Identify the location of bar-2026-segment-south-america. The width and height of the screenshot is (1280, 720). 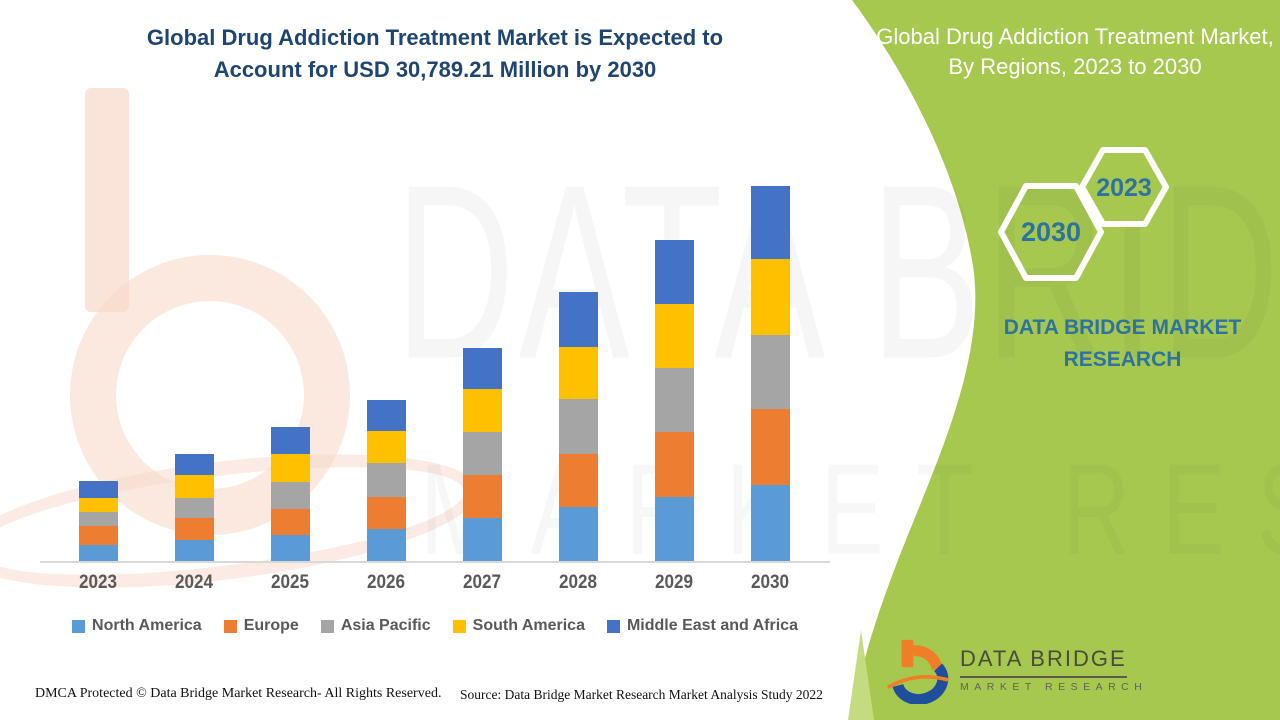
(386, 446).